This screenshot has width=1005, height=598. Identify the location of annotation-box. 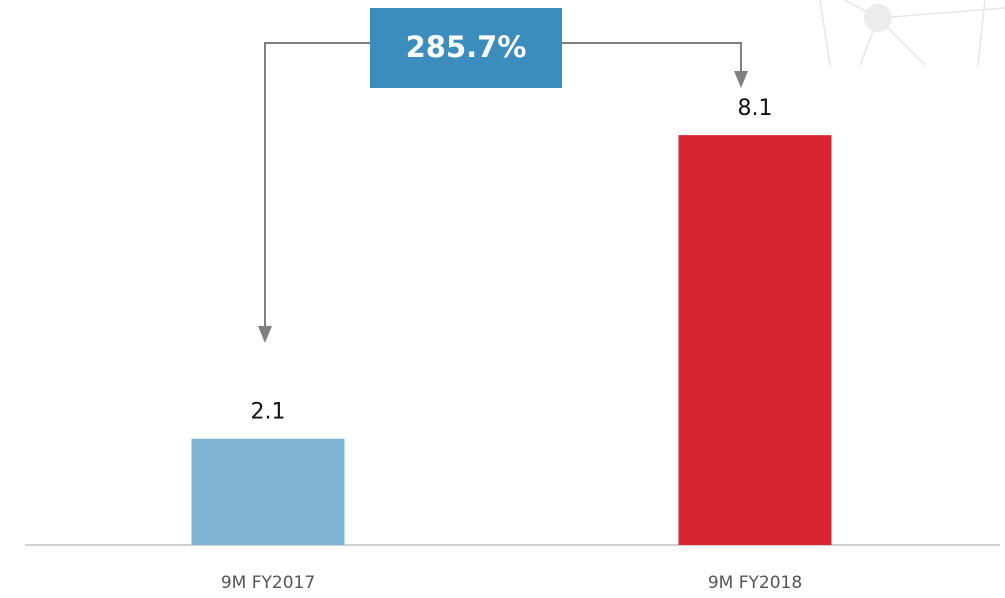
(466, 48).